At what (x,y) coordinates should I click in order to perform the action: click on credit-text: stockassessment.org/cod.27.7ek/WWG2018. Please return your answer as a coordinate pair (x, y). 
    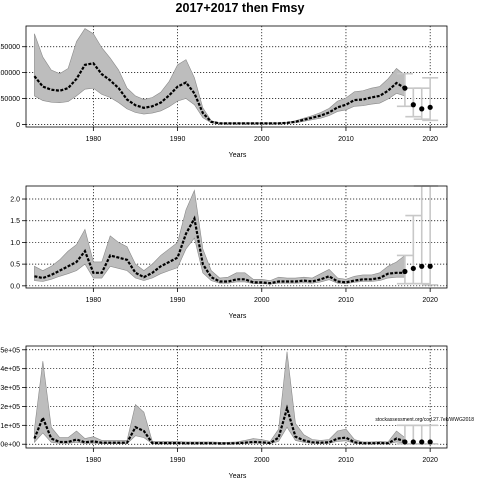
    Looking at the image, I should click on (424, 420).